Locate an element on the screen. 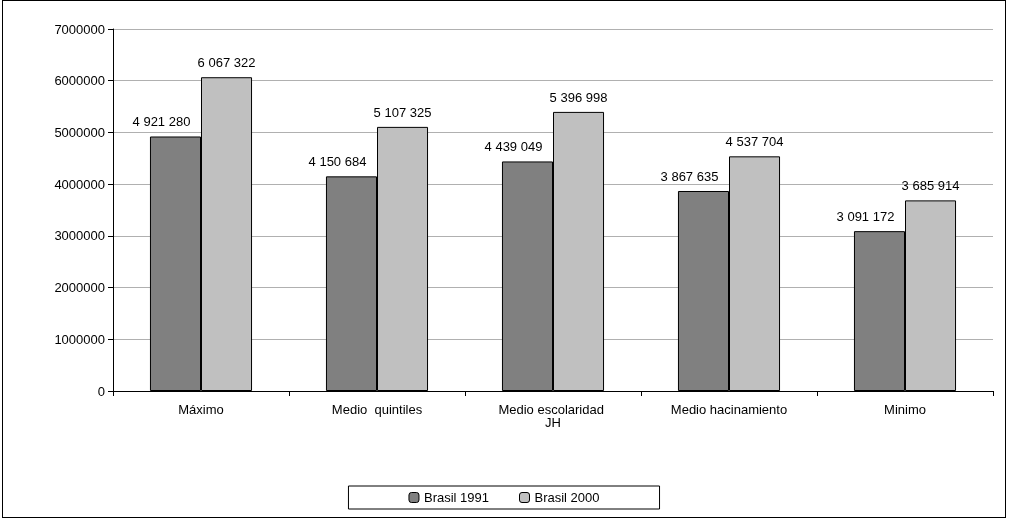  y-tick-label: 2000000 is located at coordinates (79, 288).